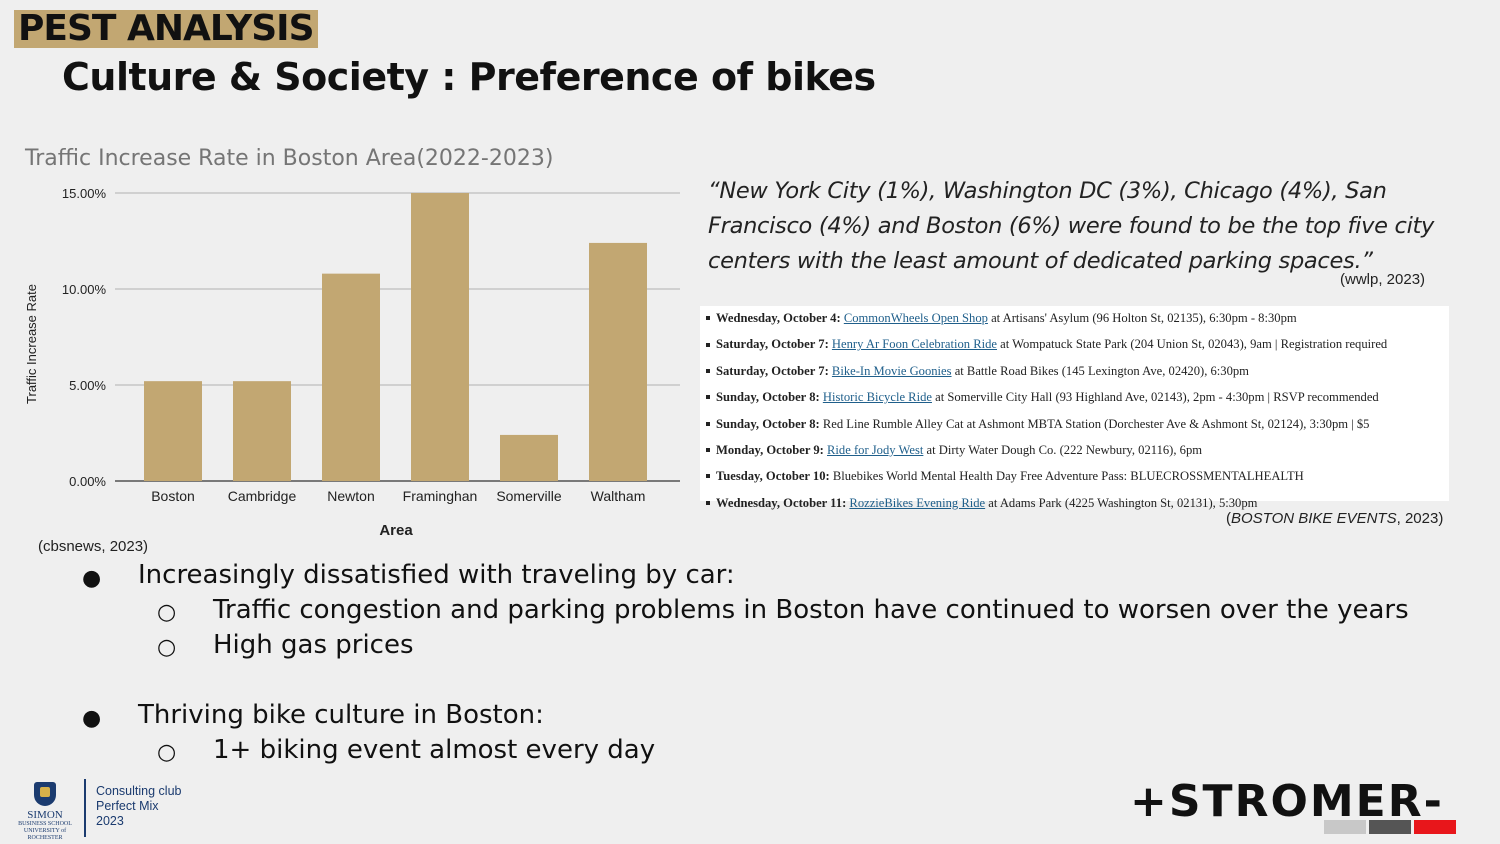  What do you see at coordinates (877, 397) in the screenshot?
I see `event-link: Historic Bicycle Ride` at bounding box center [877, 397].